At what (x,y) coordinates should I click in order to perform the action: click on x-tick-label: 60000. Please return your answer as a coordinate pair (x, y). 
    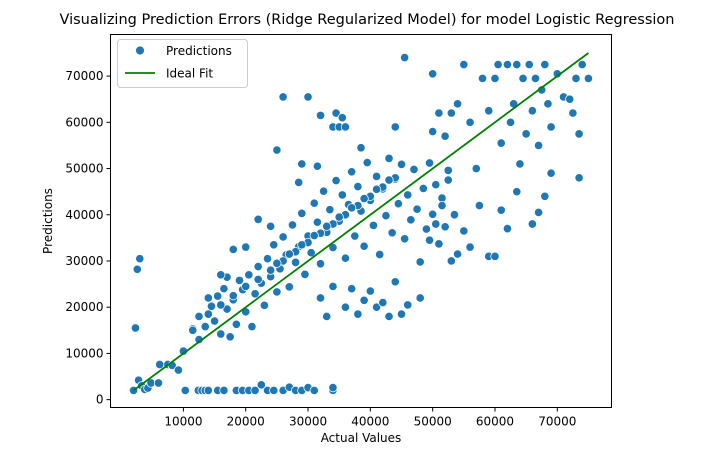
    Looking at the image, I should click on (495, 422).